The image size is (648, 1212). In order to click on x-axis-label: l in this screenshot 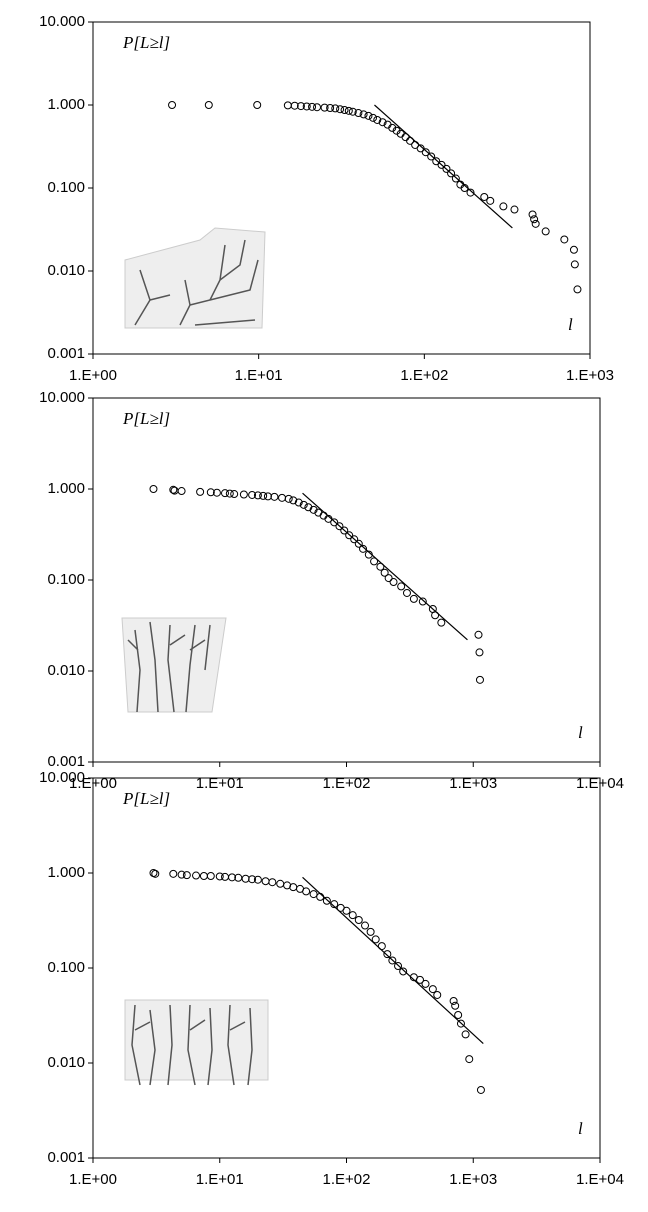, I will do `click(580, 732)`.